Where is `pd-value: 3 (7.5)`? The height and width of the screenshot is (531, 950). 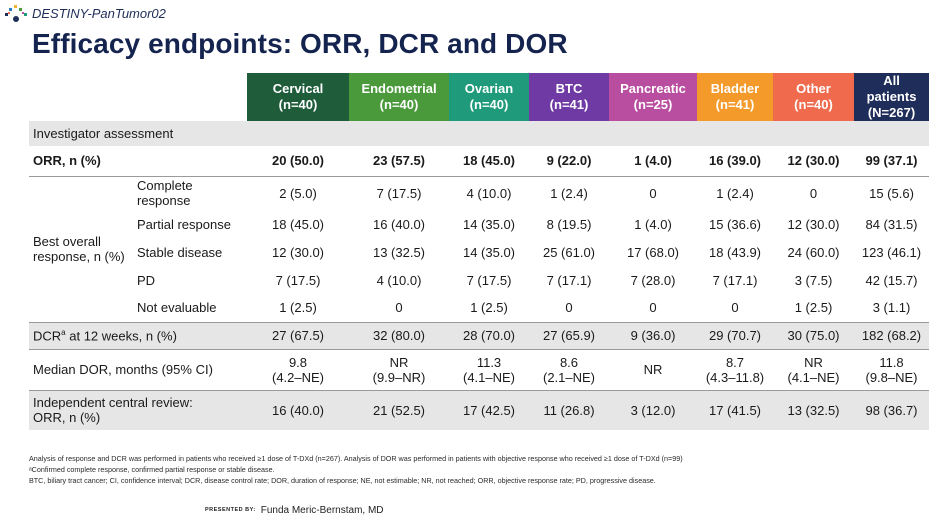 pd-value: 3 (7.5) is located at coordinates (813, 280).